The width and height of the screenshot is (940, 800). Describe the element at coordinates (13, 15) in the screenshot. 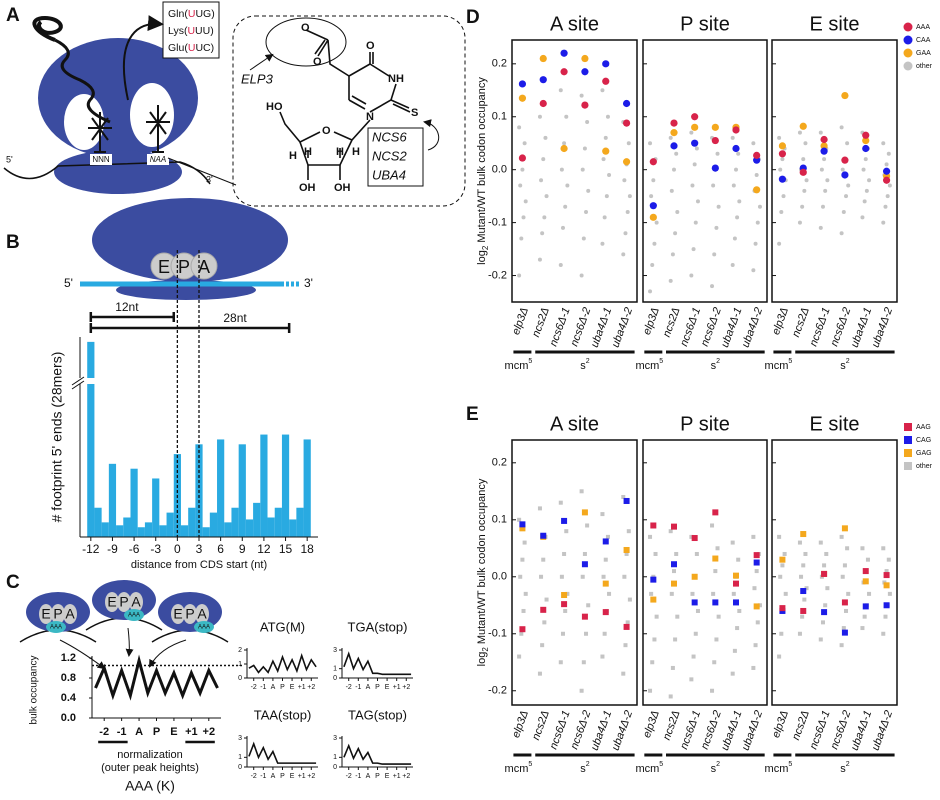

I see `panel-label: A` at that location.